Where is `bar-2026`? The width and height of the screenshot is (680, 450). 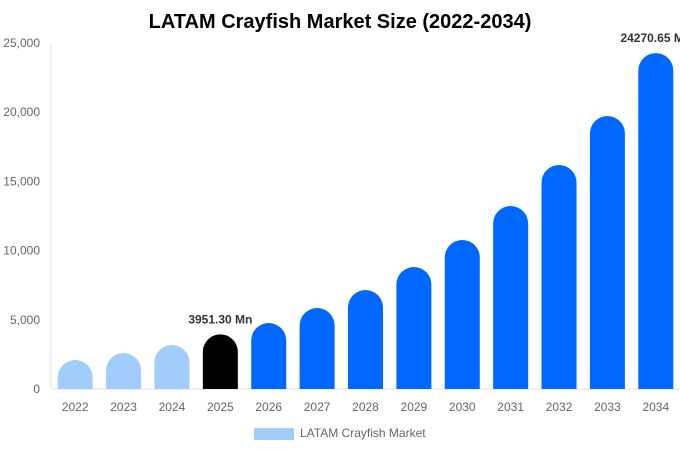 bar-2026 is located at coordinates (269, 355).